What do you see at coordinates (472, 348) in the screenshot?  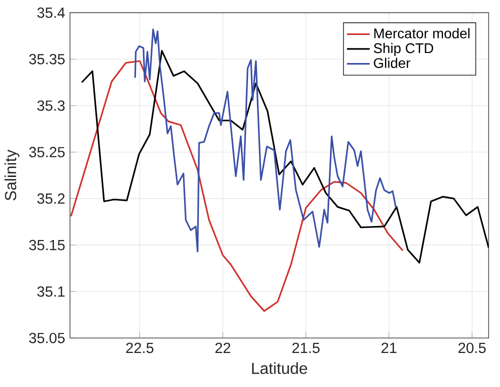 I see `x-tick-label: 20.5` at bounding box center [472, 348].